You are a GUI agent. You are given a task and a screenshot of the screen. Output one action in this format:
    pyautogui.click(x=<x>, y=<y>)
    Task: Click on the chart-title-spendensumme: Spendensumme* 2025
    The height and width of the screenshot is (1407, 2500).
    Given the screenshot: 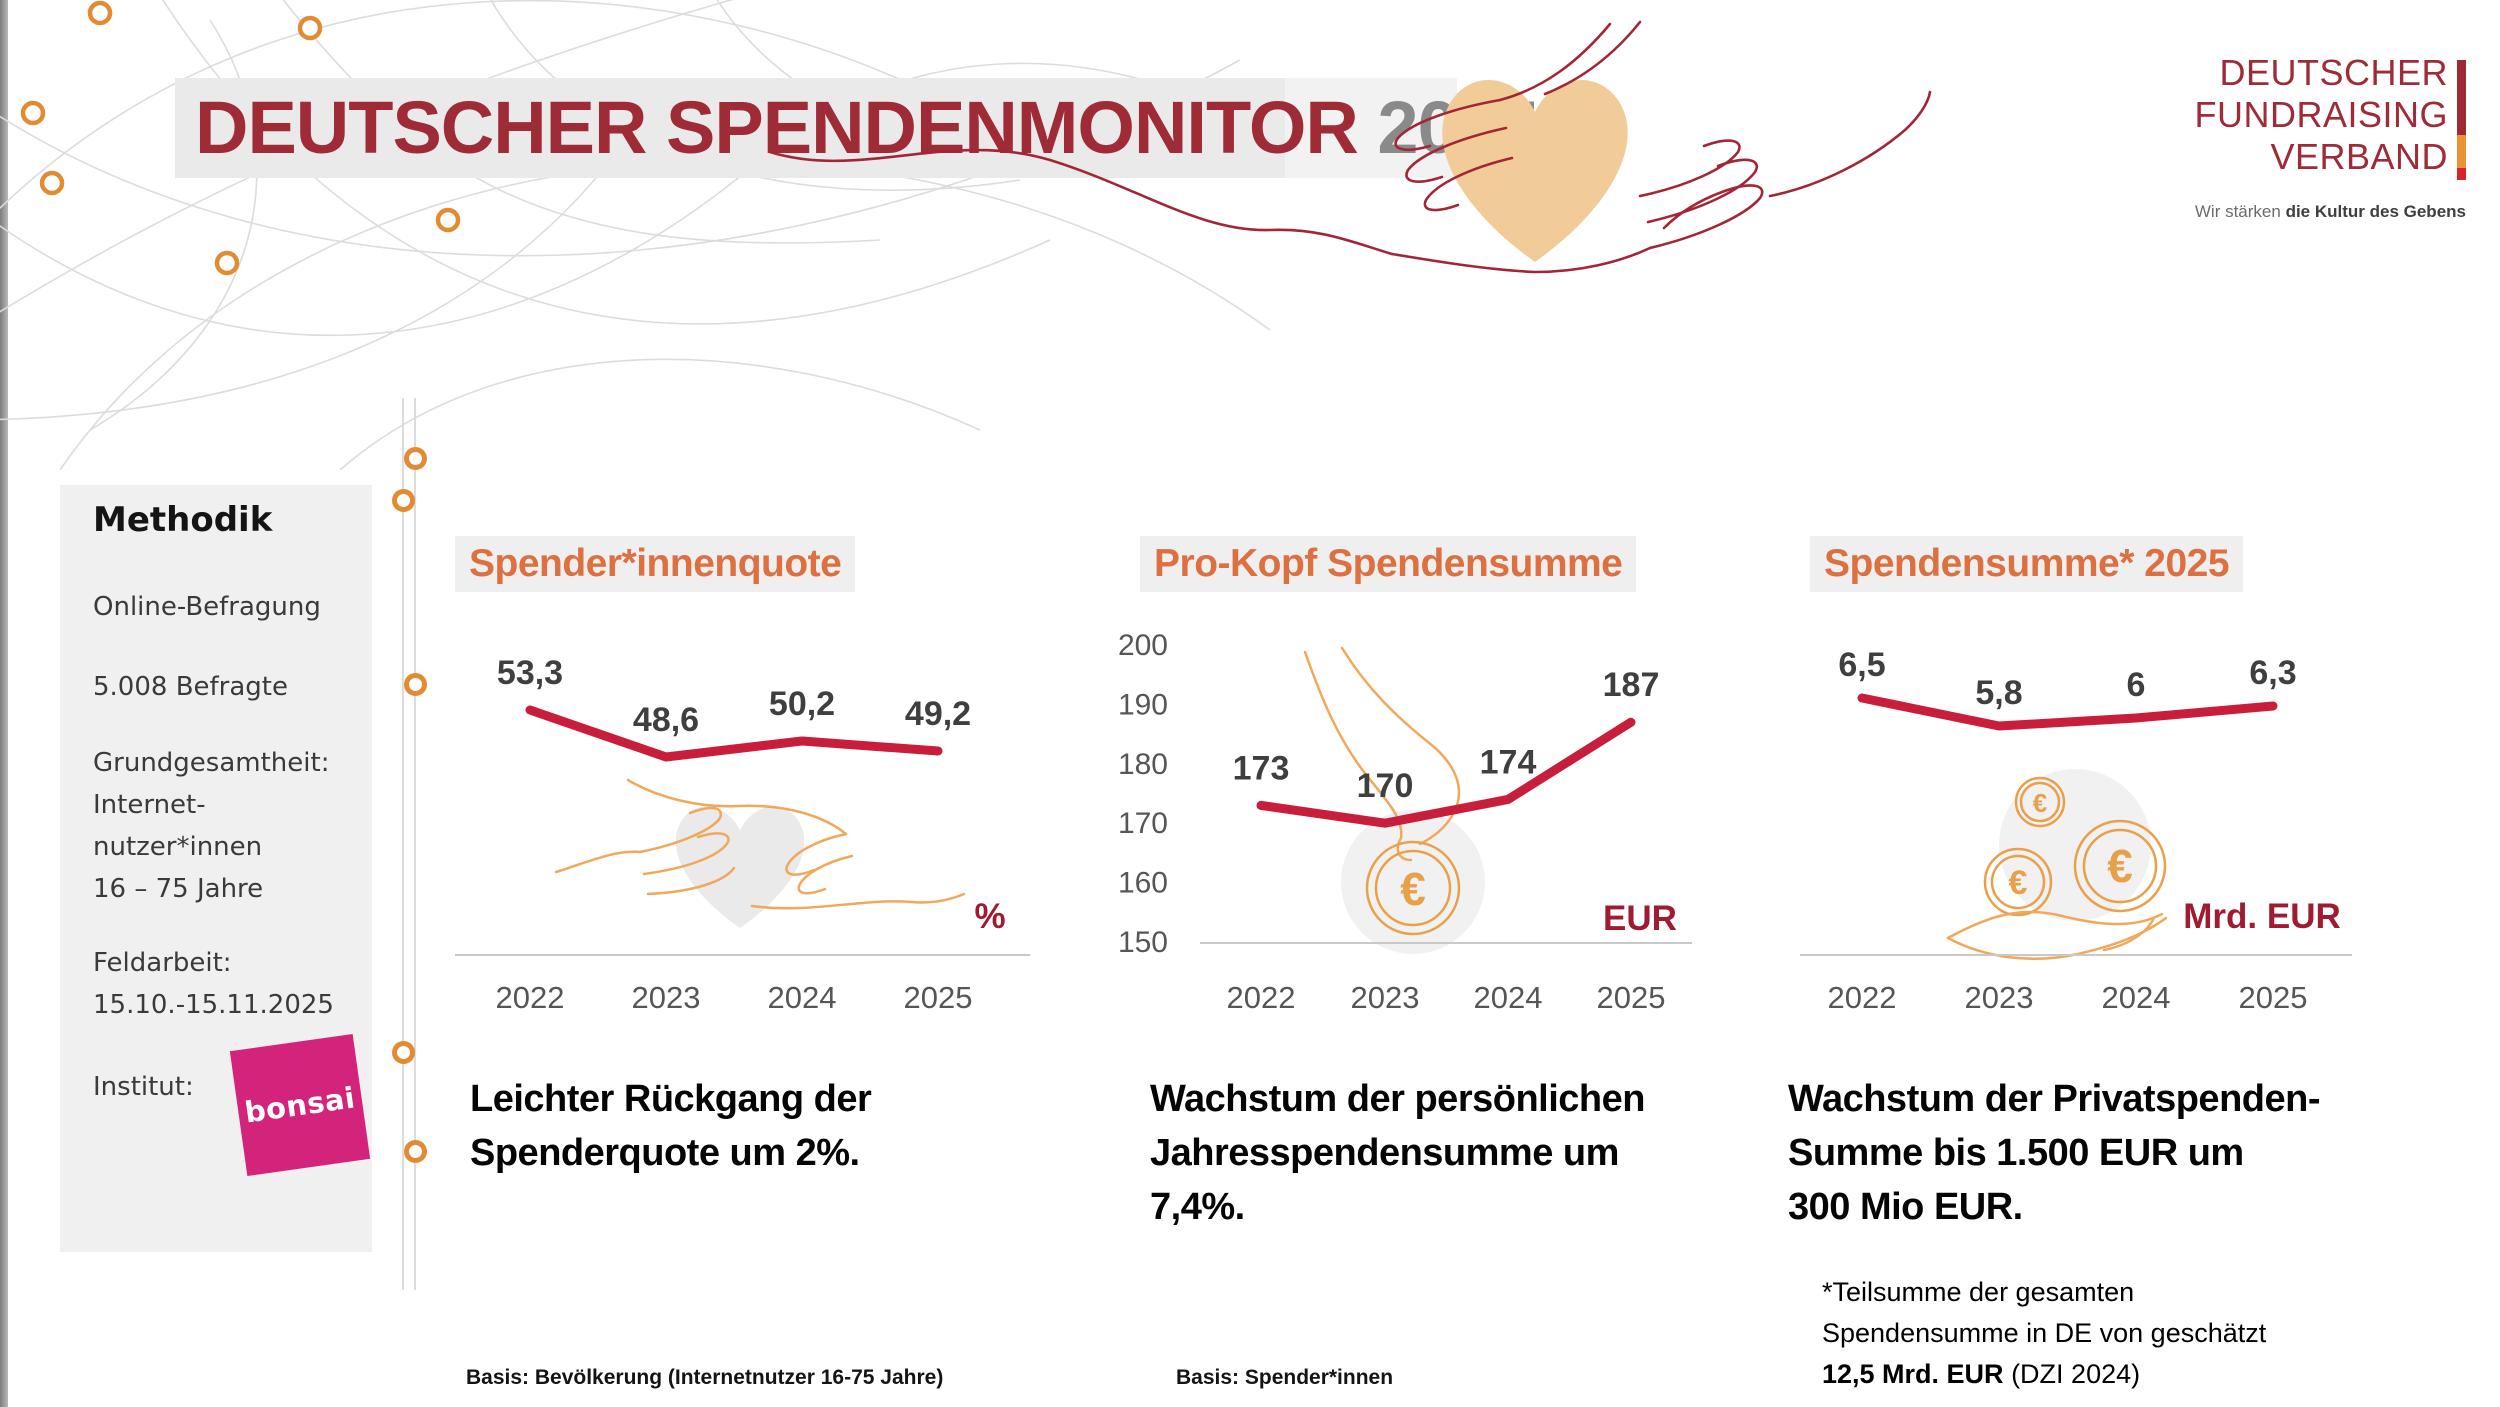 What is the action you would take?
    pyautogui.click(x=2027, y=564)
    